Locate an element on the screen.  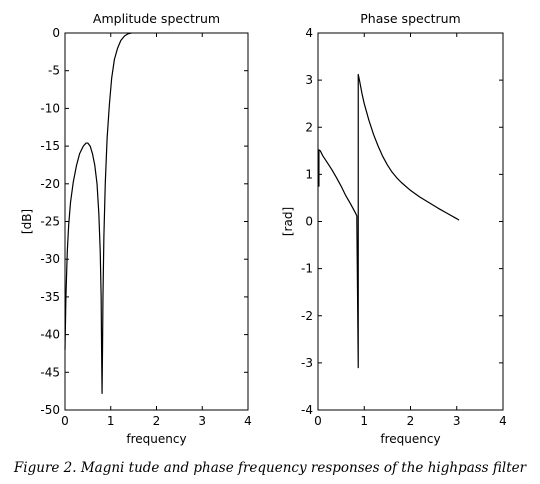
phase-x-tick-label: 0 is located at coordinates (318, 421).